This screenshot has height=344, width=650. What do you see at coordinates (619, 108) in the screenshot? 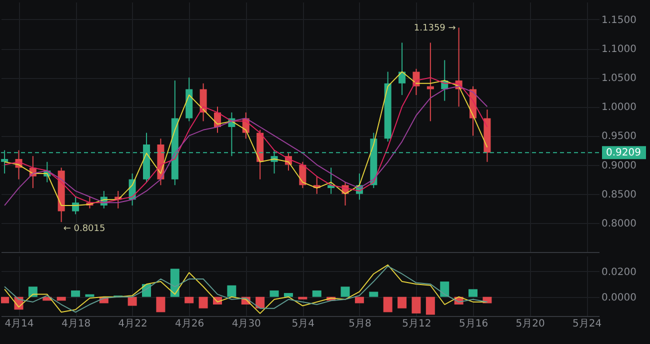
I see `y-tick-label: 1.0000` at bounding box center [619, 108].